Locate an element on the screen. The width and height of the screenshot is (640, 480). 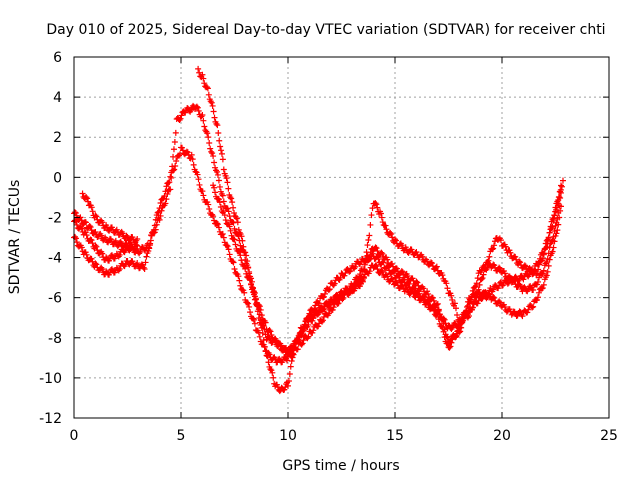
y-tick-label: -10 is located at coordinates (50, 379).